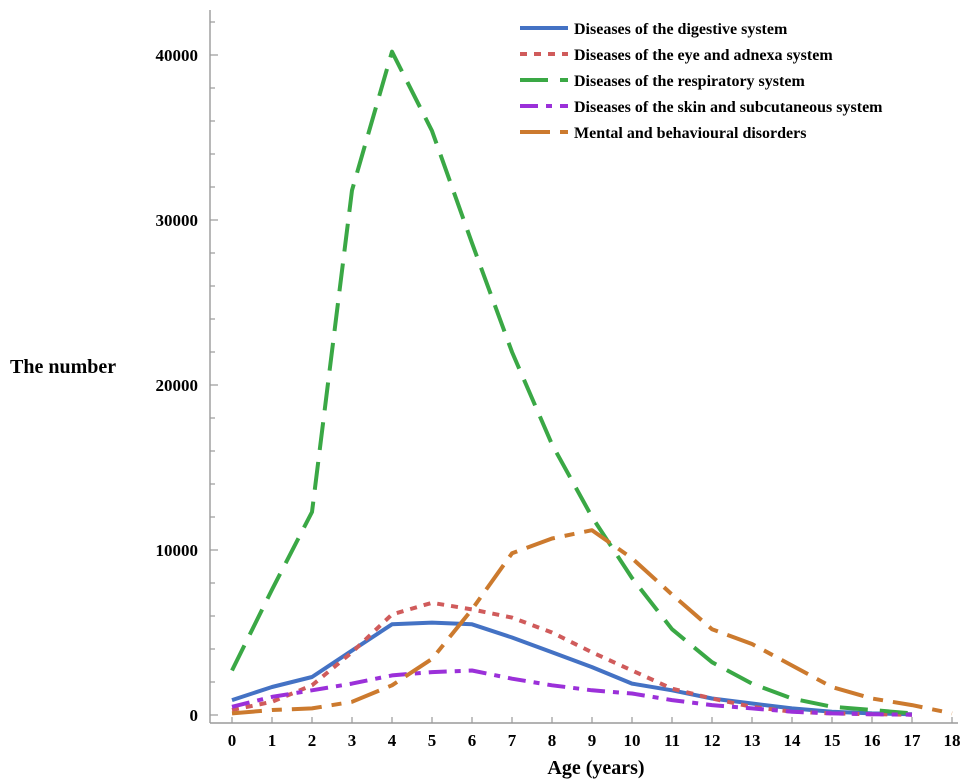 This screenshot has height=781, width=966. What do you see at coordinates (187, 373) in the screenshot?
I see `y-ticks: 0 10000 20000 30000 40000` at bounding box center [187, 373].